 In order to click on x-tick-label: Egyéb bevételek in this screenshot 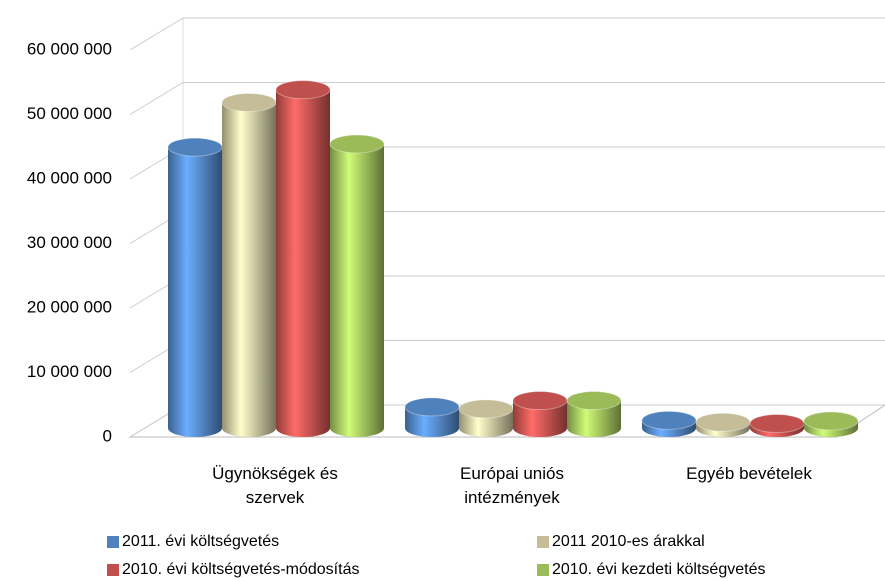, I will do `click(749, 473)`.